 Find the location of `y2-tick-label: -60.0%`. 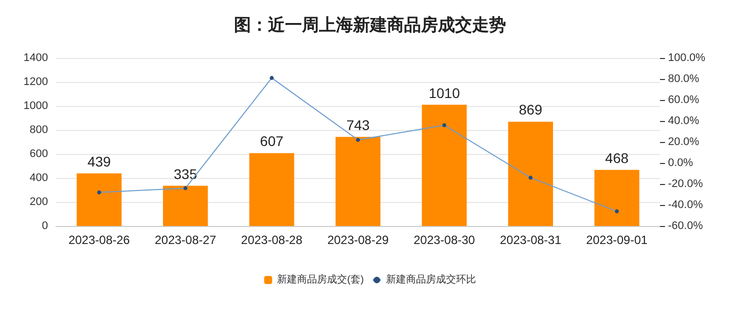

y2-tick-label: -60.0% is located at coordinates (686, 226).